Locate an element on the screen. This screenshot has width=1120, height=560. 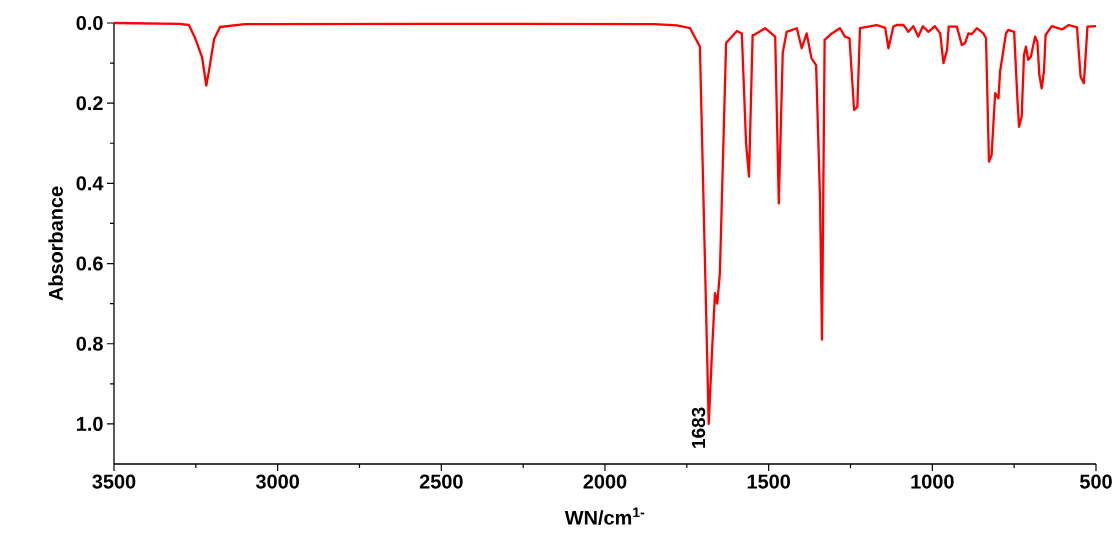
x-tick-label: 3500 is located at coordinates (114, 481).